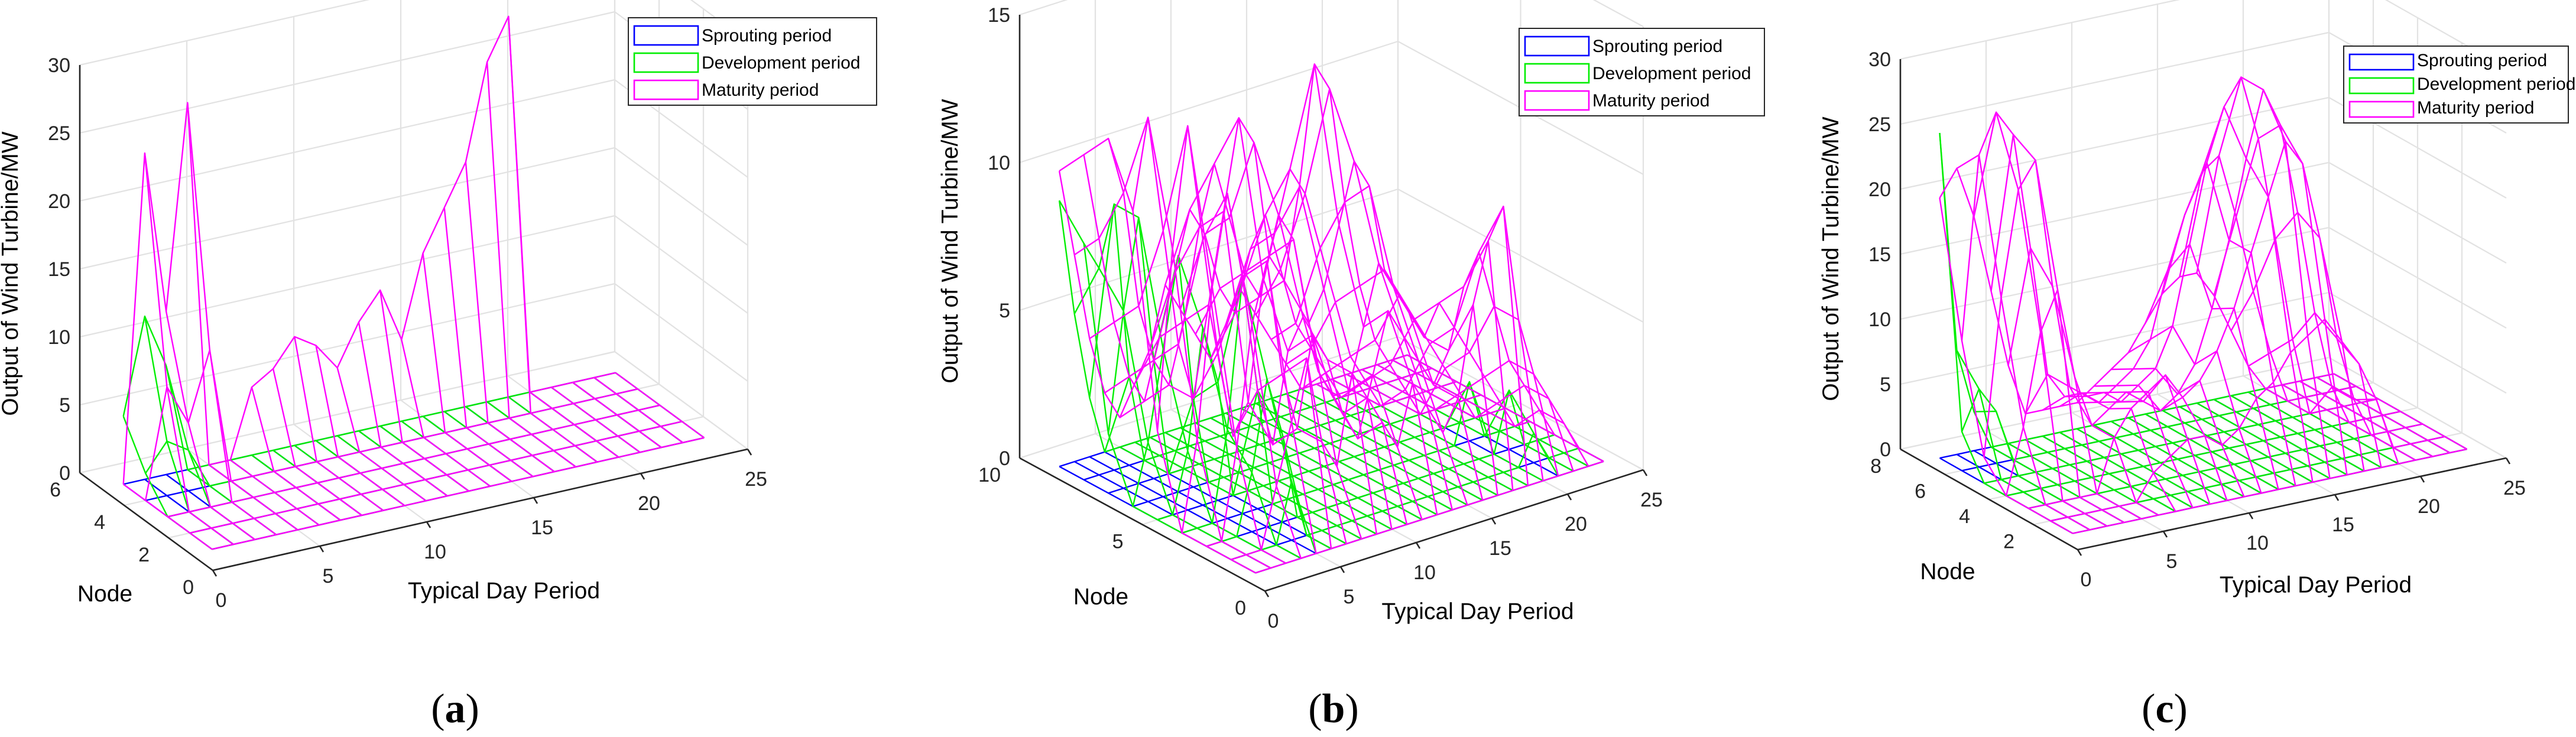 The height and width of the screenshot is (737, 2576). I want to click on z-tick-label: 15, so click(999, 15).